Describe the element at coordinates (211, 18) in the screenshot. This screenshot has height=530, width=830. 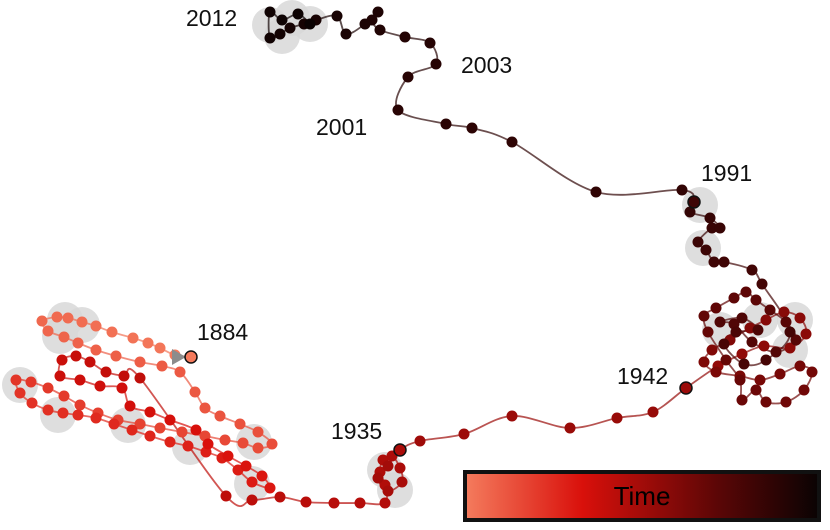
I see `year-label-2012: 2012` at that location.